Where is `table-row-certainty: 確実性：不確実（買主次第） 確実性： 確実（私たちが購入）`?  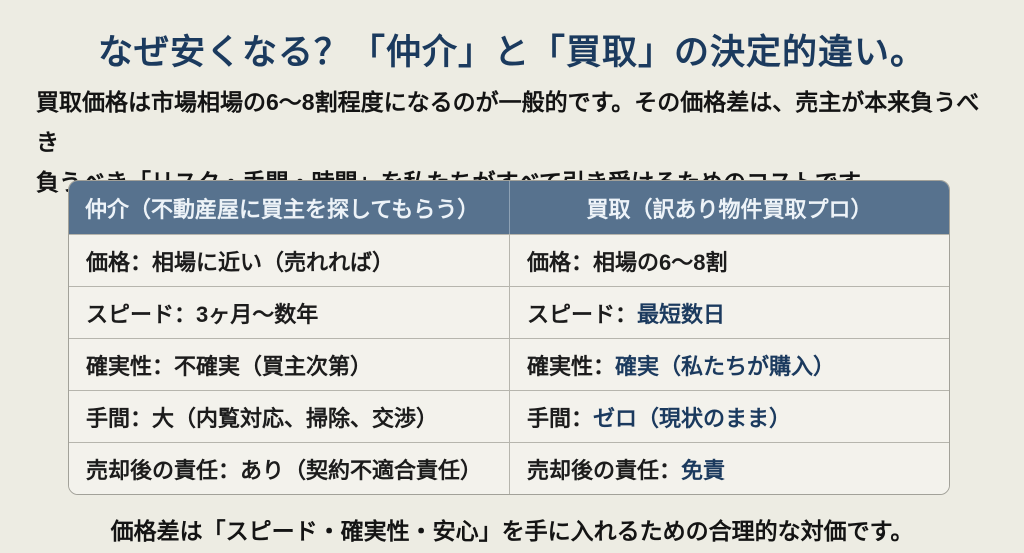 table-row-certainty: 確実性：不確実（買主次第） 確実性： 確実（私たちが購入） is located at coordinates (509, 364).